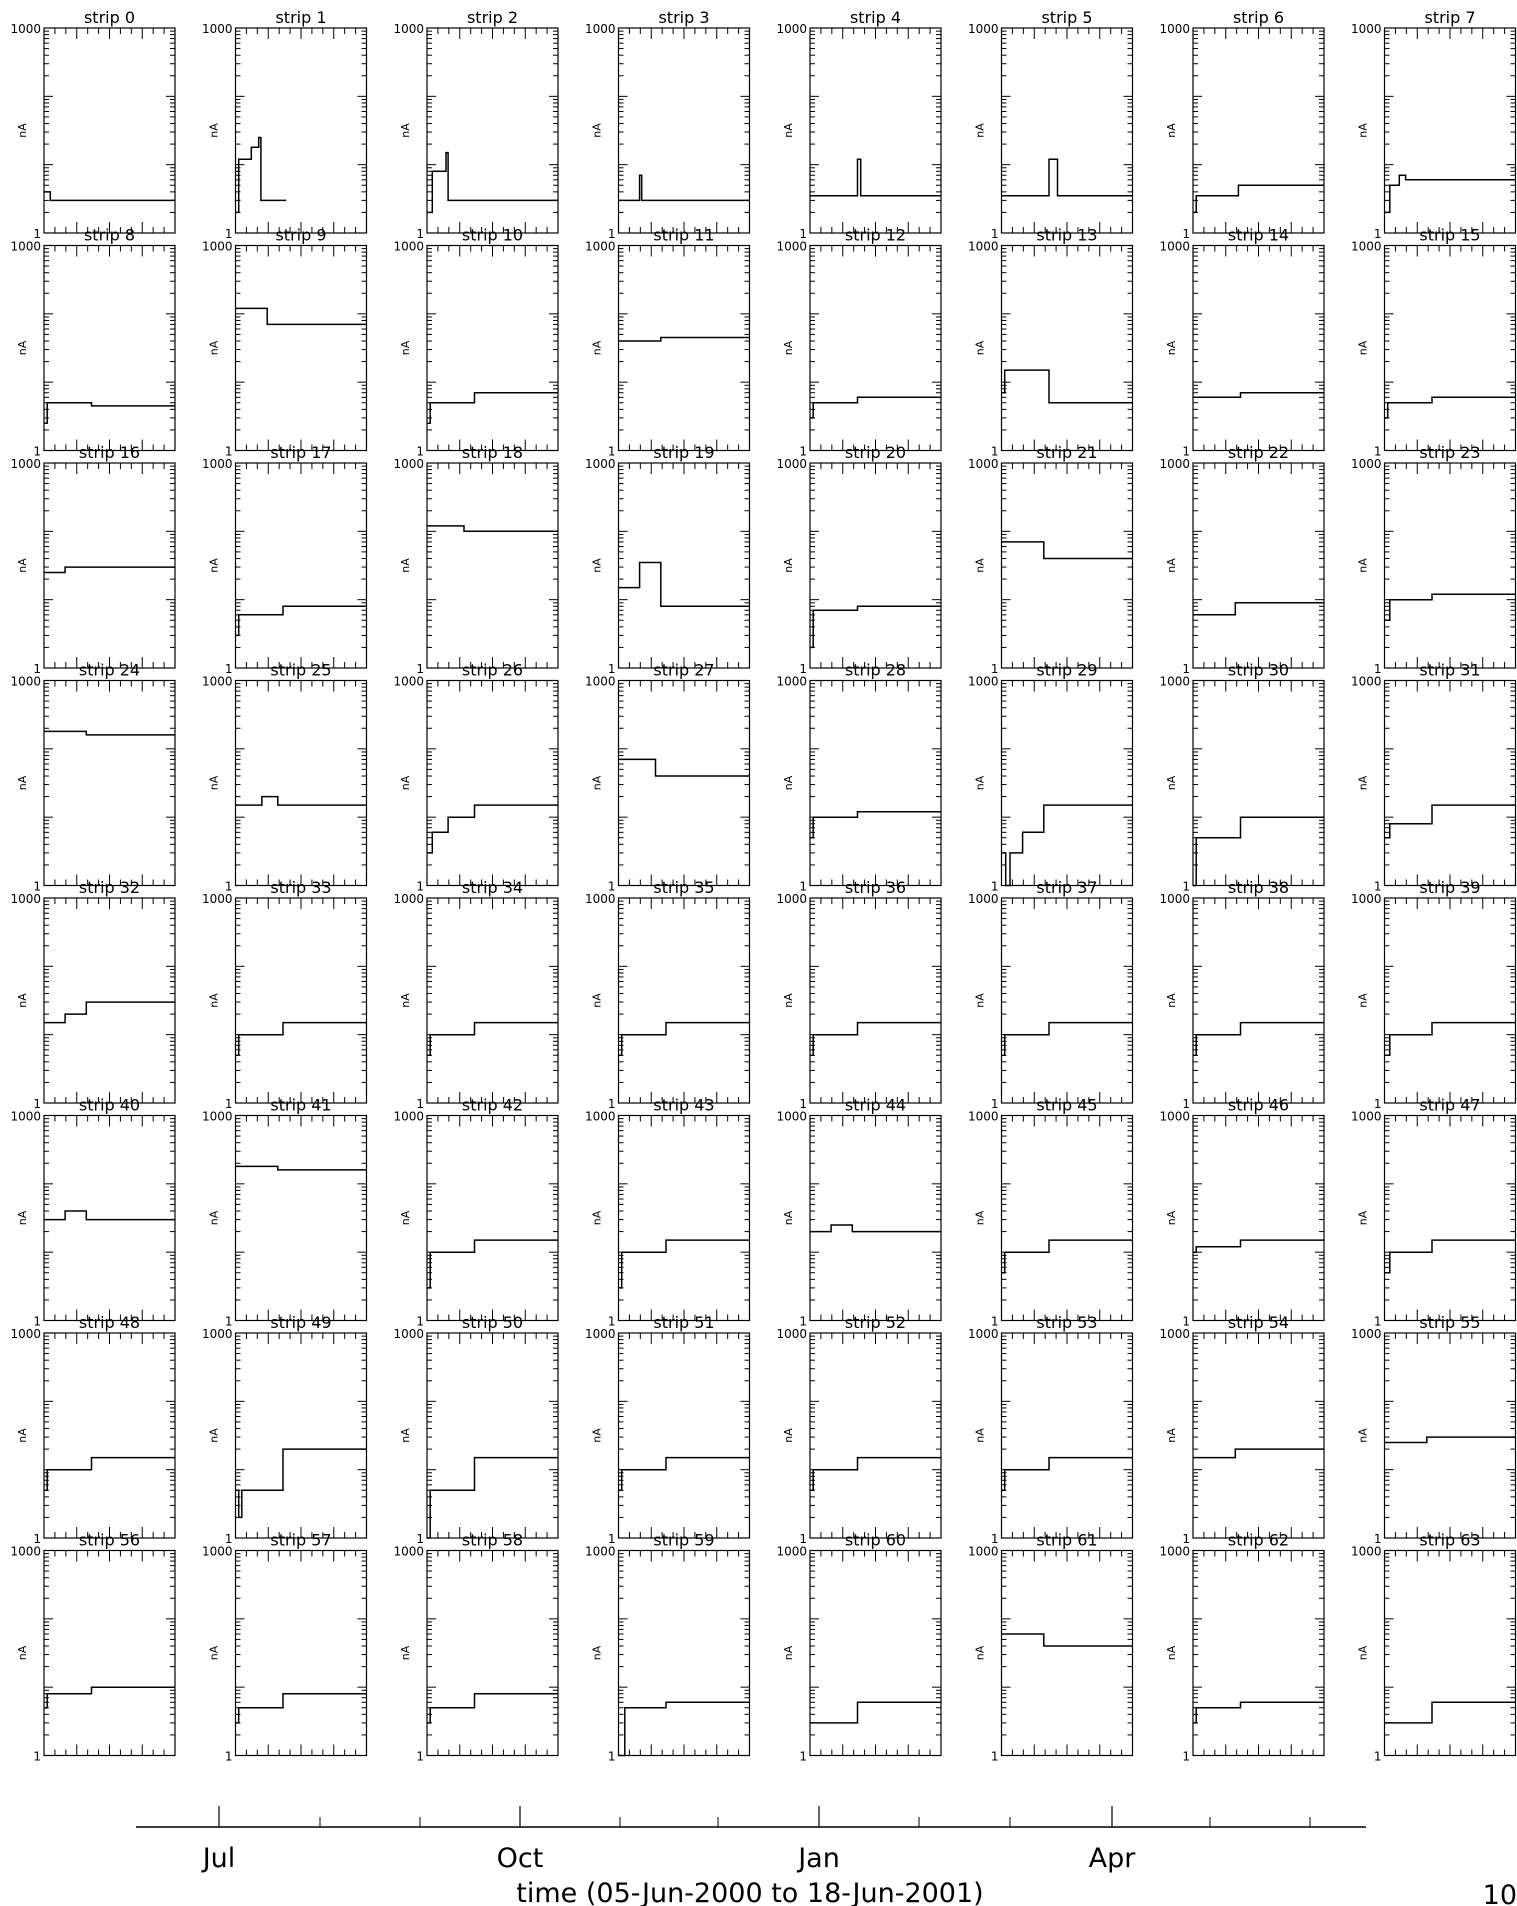 The width and height of the screenshot is (1517, 1906). Describe the element at coordinates (1258, 235) in the screenshot. I see `panel-title: strip 14` at that location.